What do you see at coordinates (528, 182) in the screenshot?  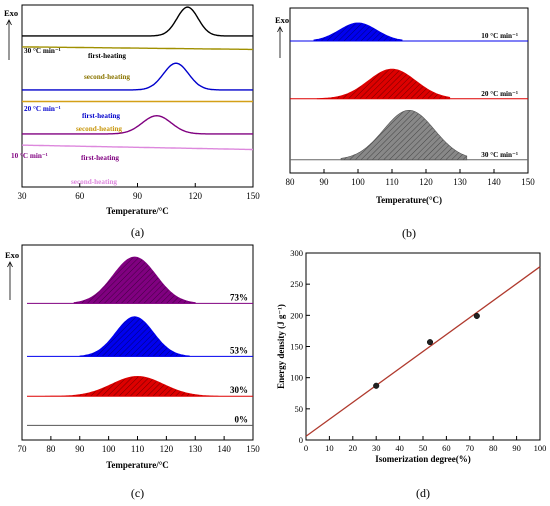 I see `b-x-tick-label: 150` at bounding box center [528, 182].